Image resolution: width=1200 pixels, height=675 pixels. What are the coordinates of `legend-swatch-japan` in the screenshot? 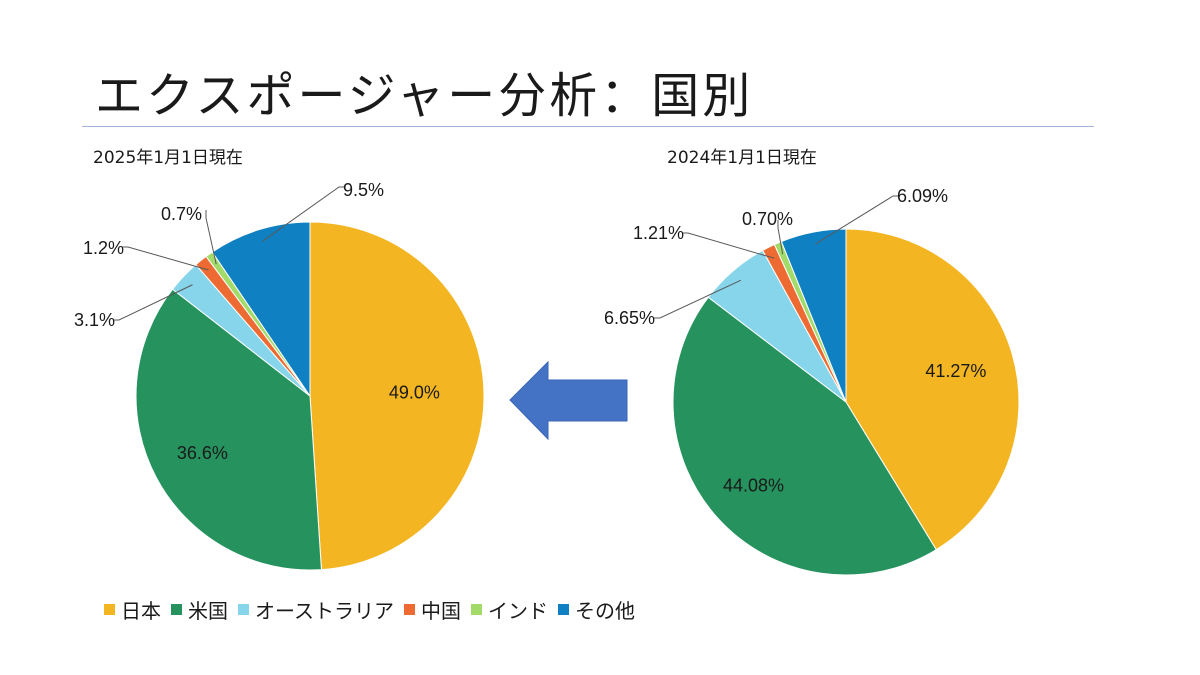 It's located at (109, 609).